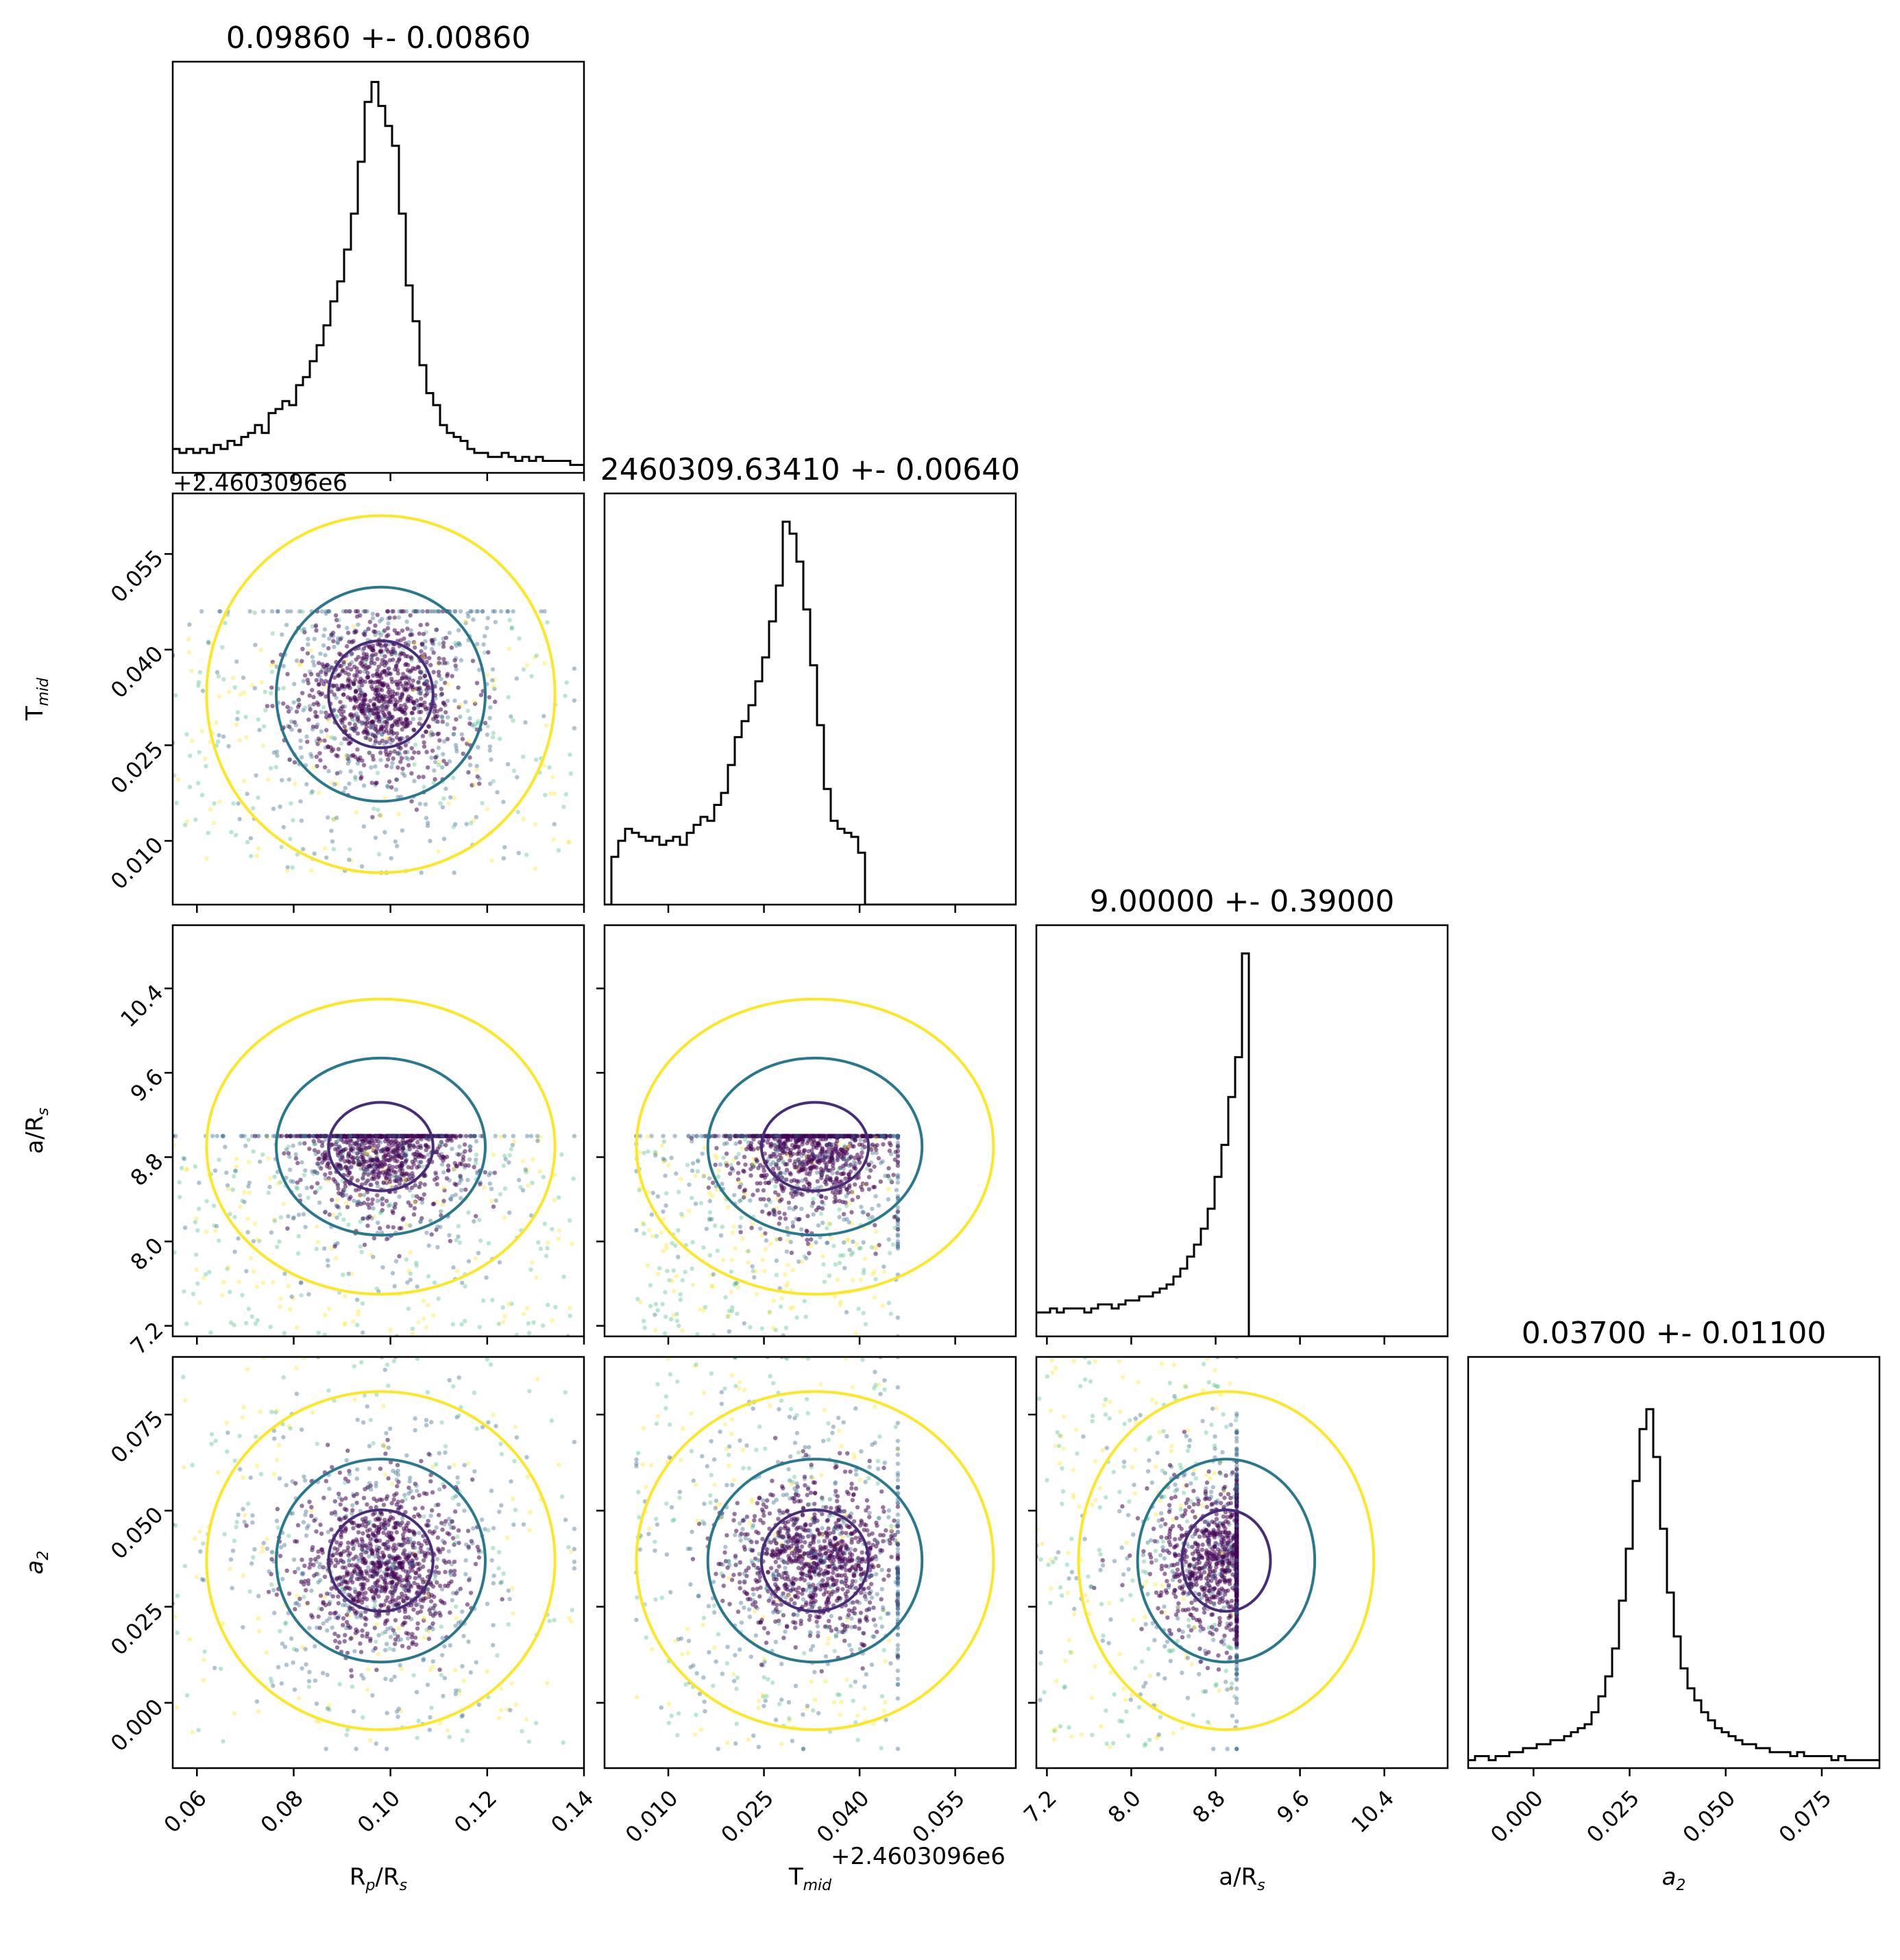 Image resolution: width=1900 pixels, height=1960 pixels. What do you see at coordinates (572, 1811) in the screenshot?
I see `x-tick-label: 0.14` at bounding box center [572, 1811].